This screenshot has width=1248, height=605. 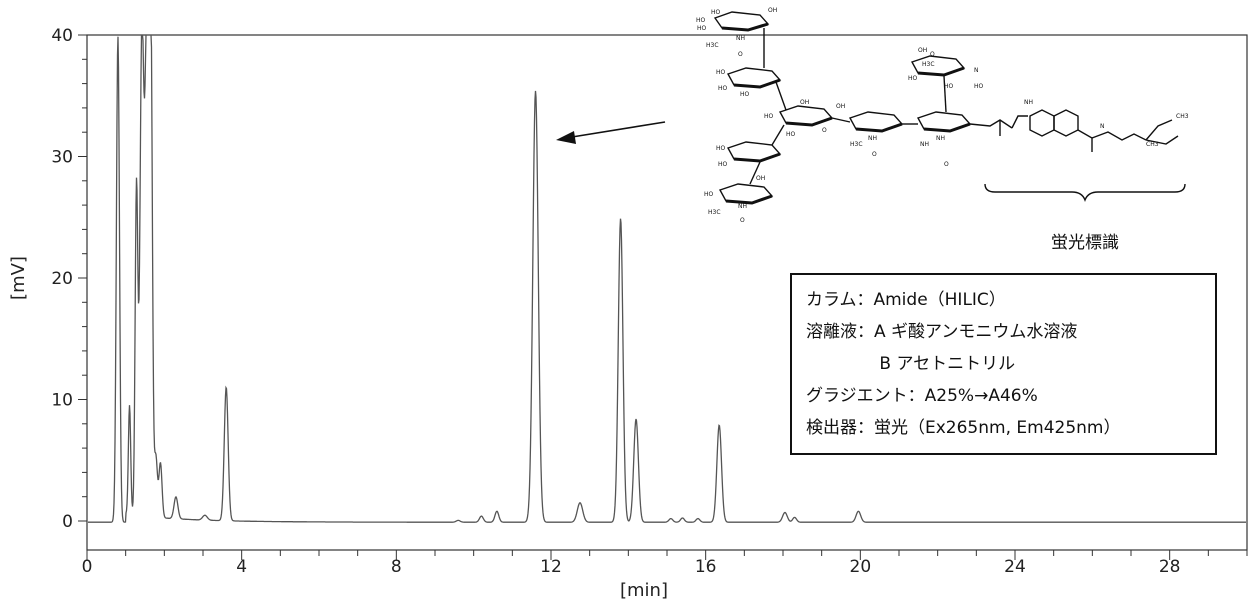 I want to click on y-tick-label: 40, so click(x=62, y=36).